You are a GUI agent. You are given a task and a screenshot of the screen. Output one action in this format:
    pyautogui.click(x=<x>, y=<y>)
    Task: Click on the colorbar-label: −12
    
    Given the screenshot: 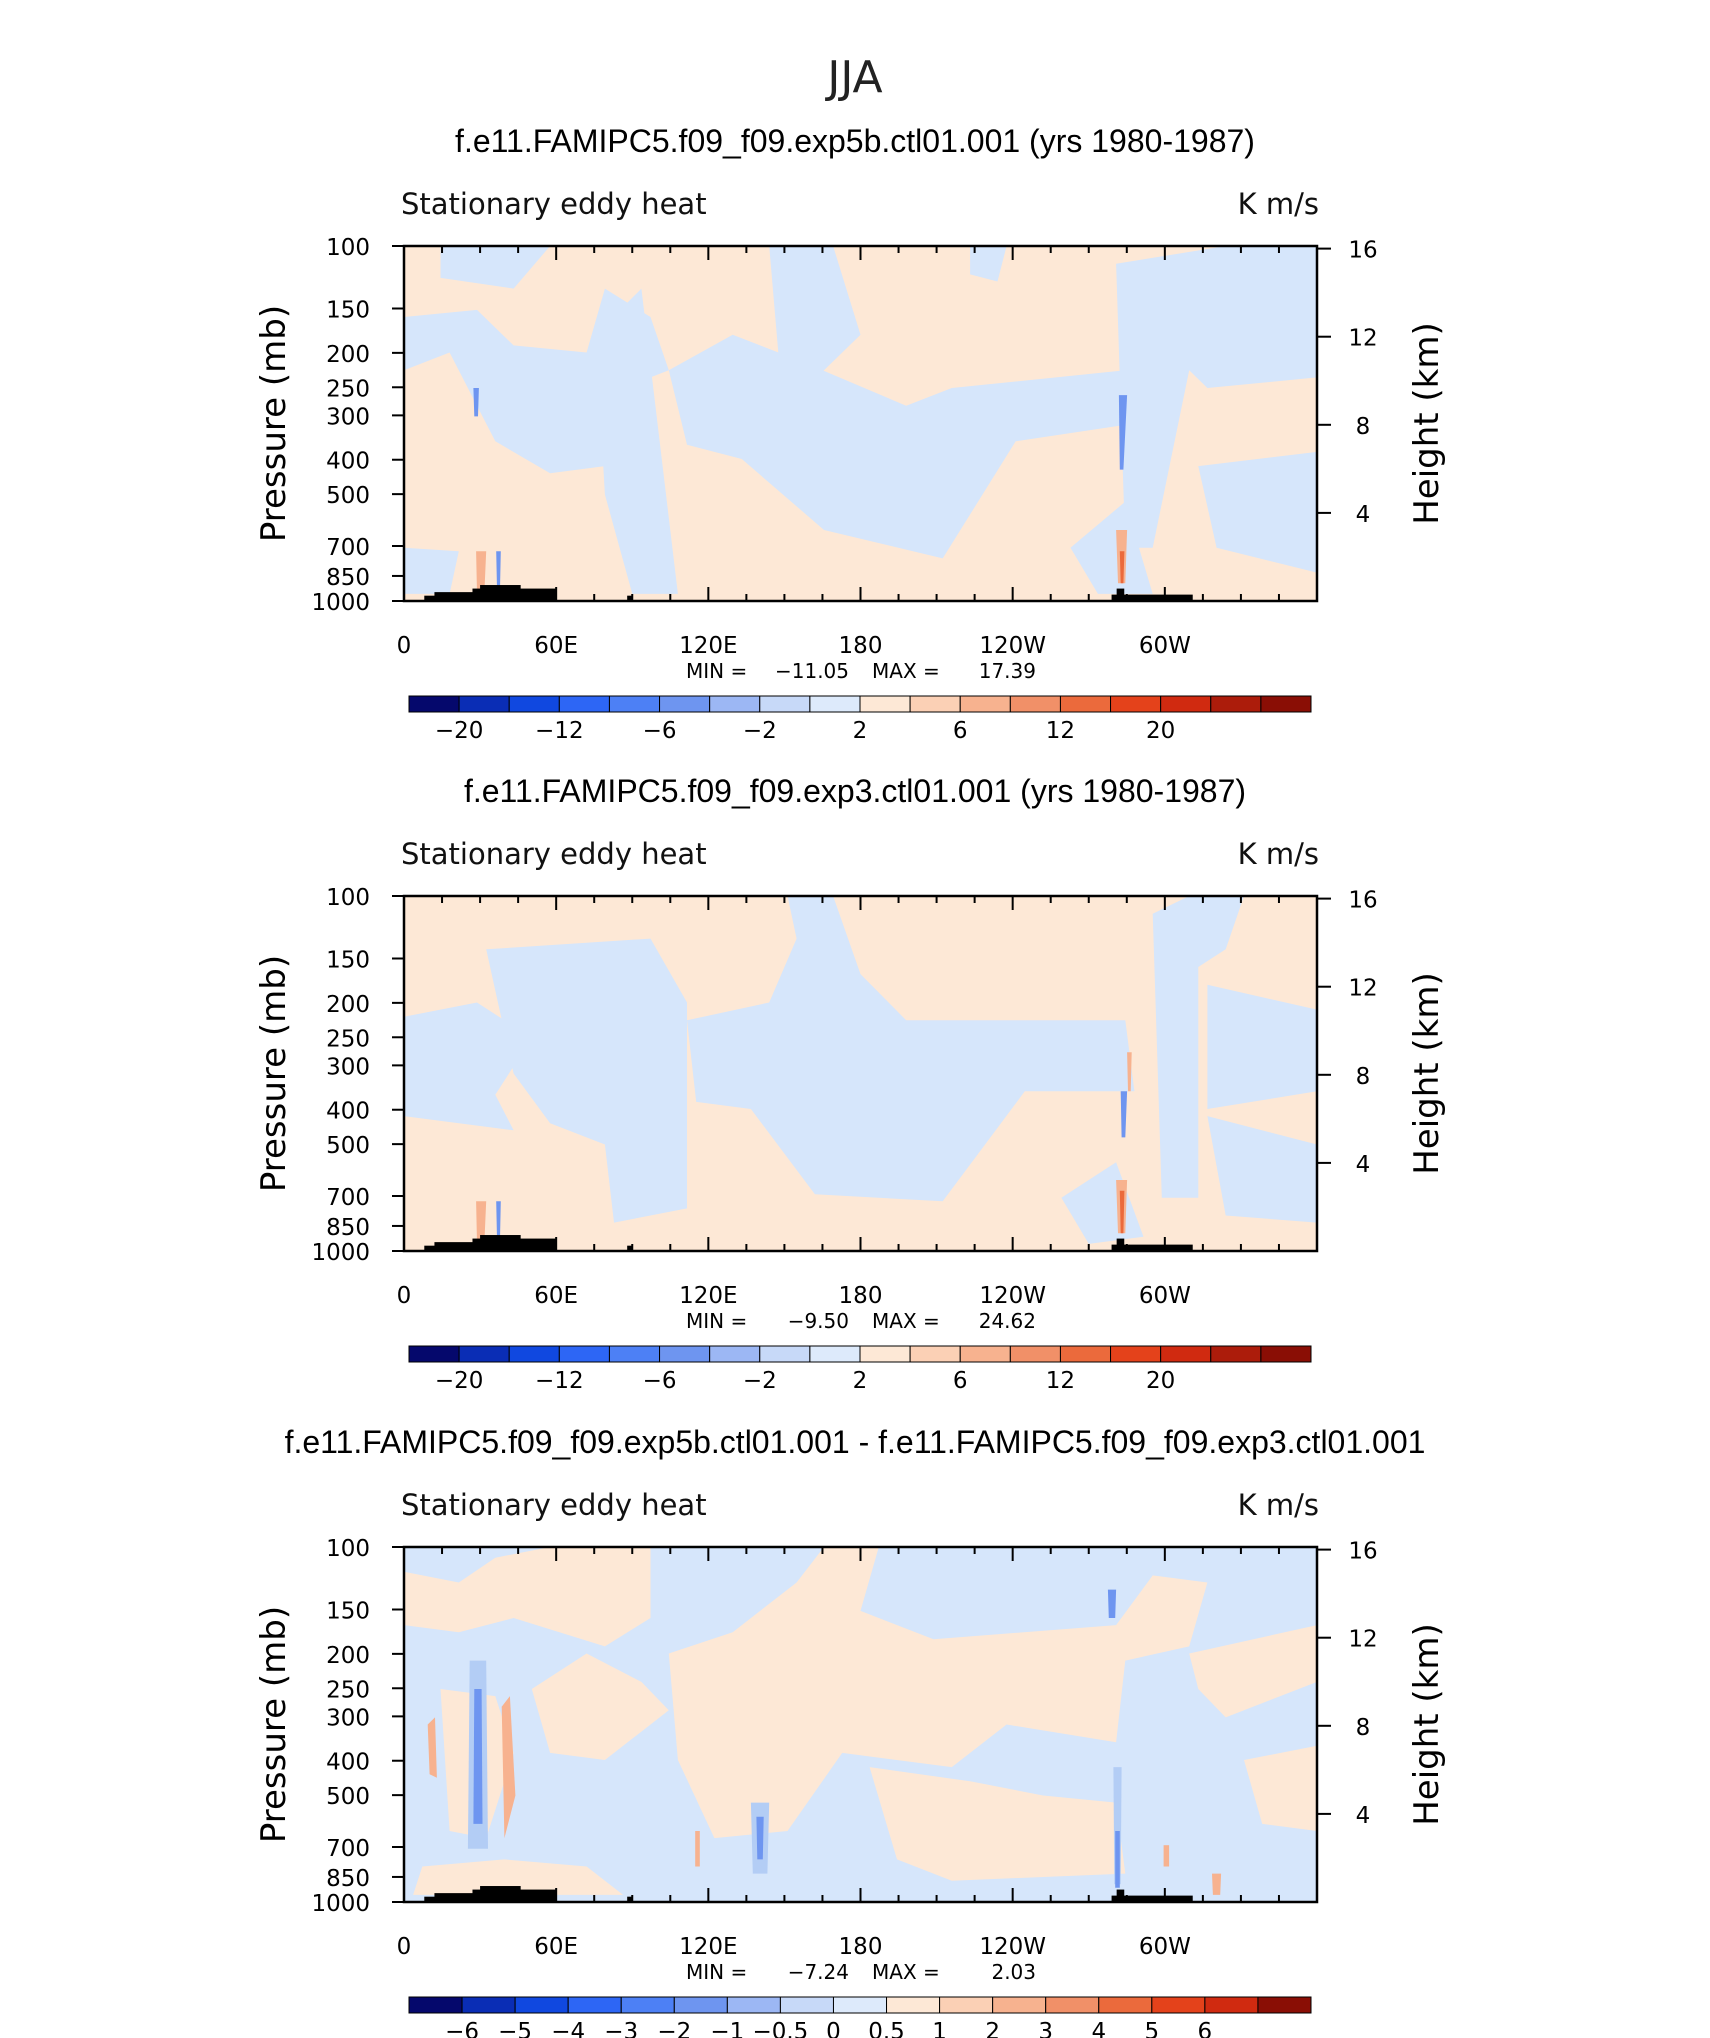 What is the action you would take?
    pyautogui.click(x=559, y=1381)
    